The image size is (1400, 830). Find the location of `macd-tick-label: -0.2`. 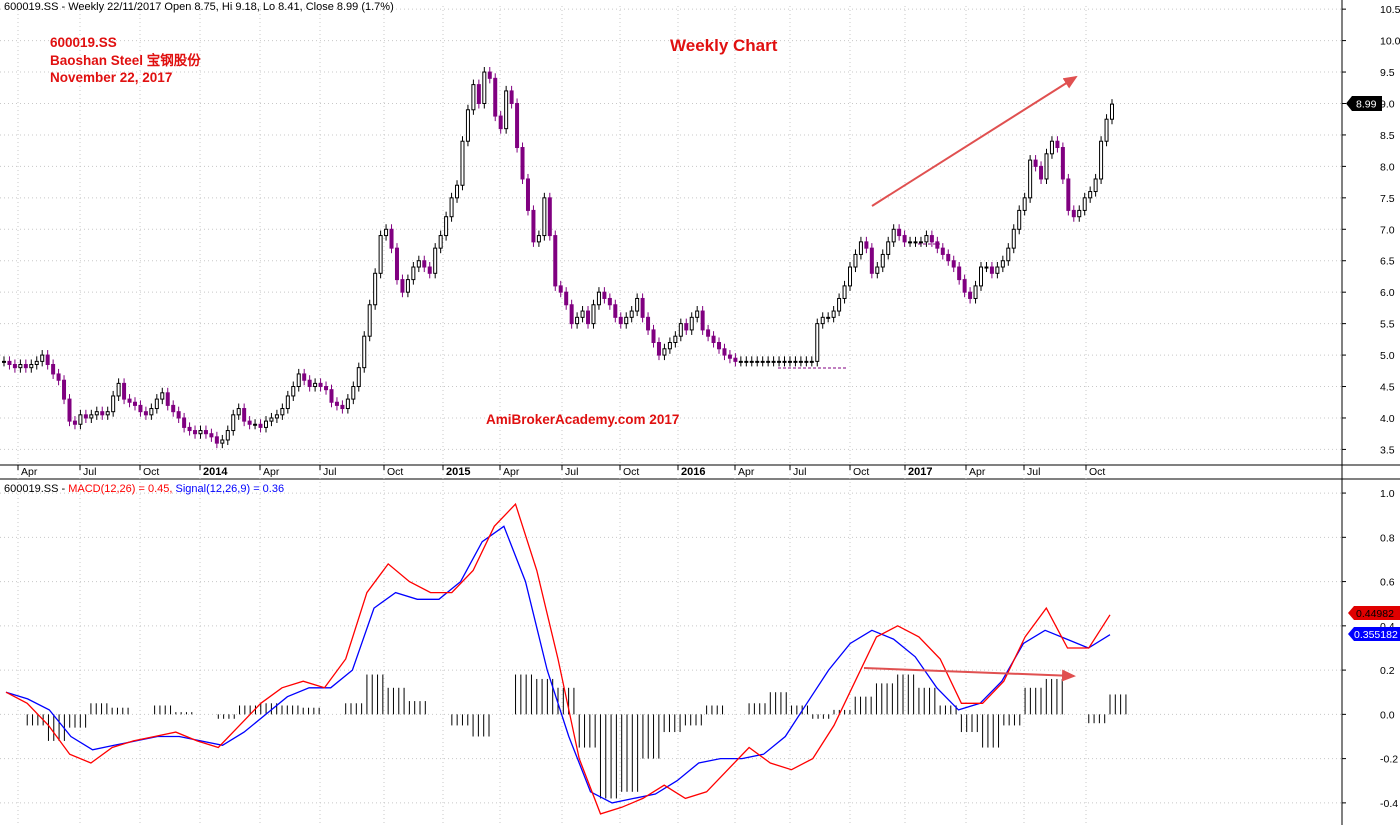

macd-tick-label: -0.2 is located at coordinates (1389, 760).